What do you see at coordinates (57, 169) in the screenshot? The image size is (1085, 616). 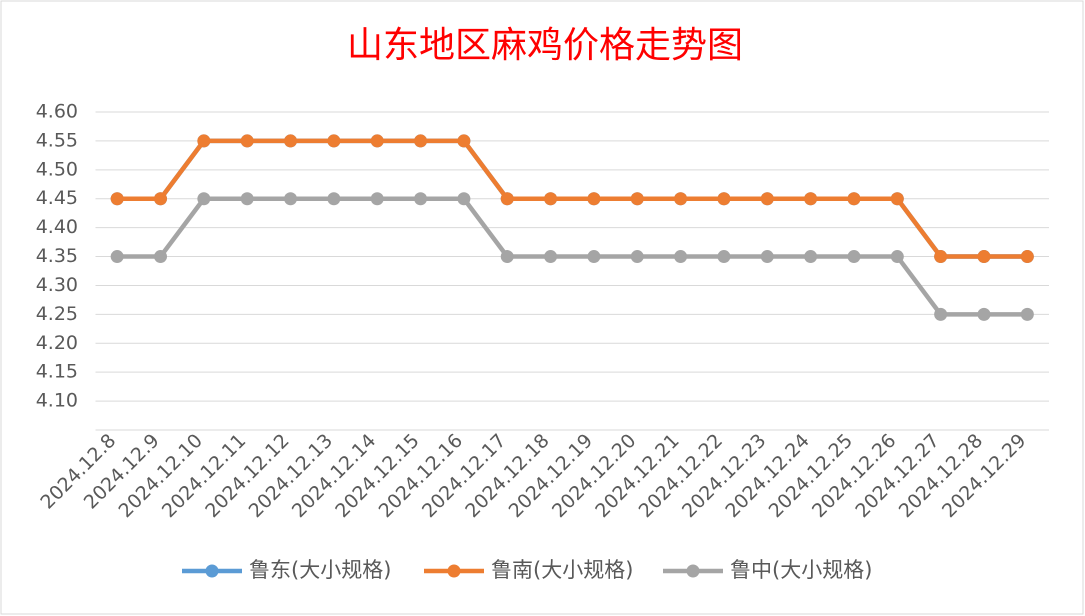 I see `y-tick-label: 4.50` at bounding box center [57, 169].